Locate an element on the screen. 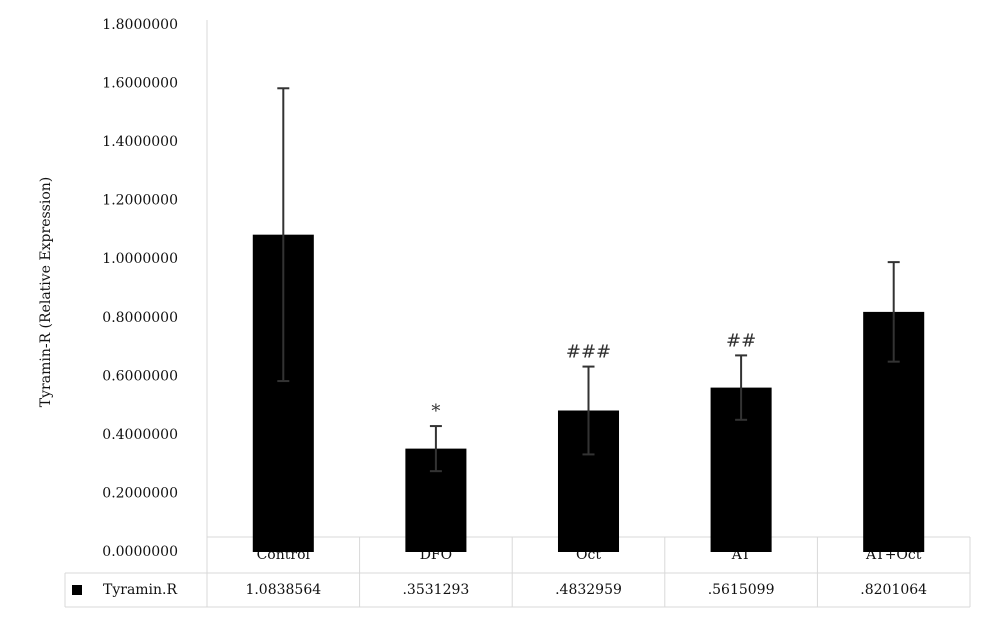  annotation: ## is located at coordinates (741, 340).